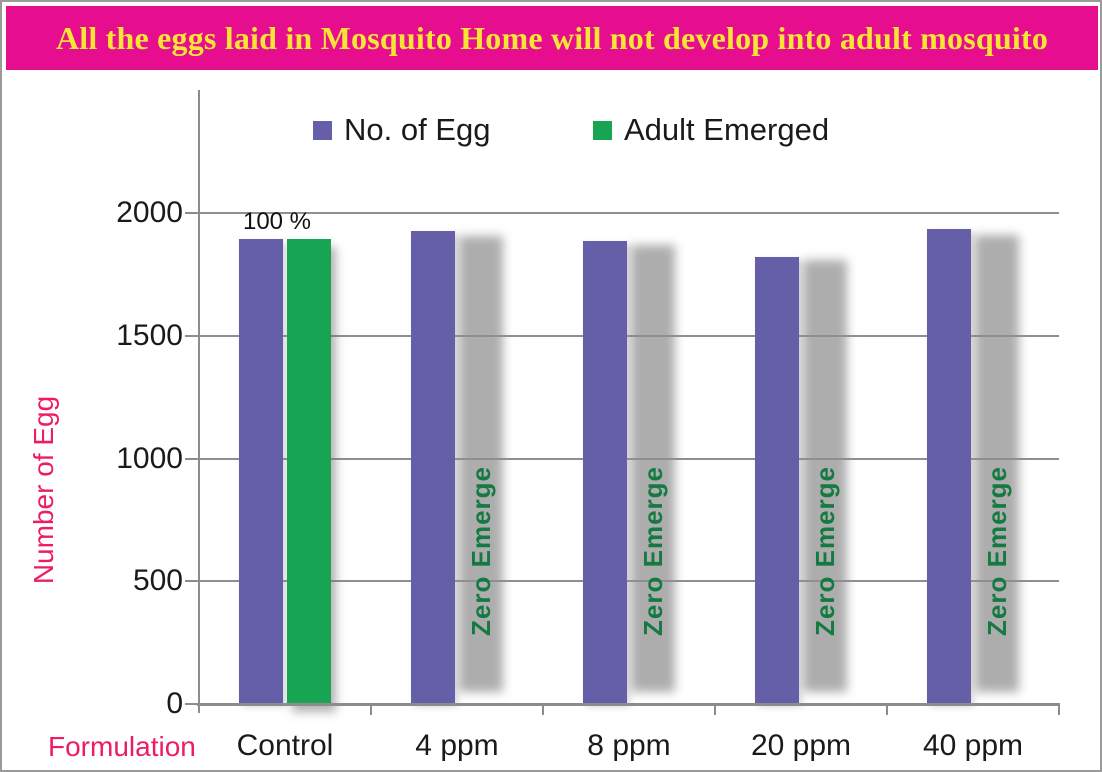 This screenshot has width=1102, height=772. Describe the element at coordinates (1059, 710) in the screenshot. I see `x-tick-40-ppm` at that location.